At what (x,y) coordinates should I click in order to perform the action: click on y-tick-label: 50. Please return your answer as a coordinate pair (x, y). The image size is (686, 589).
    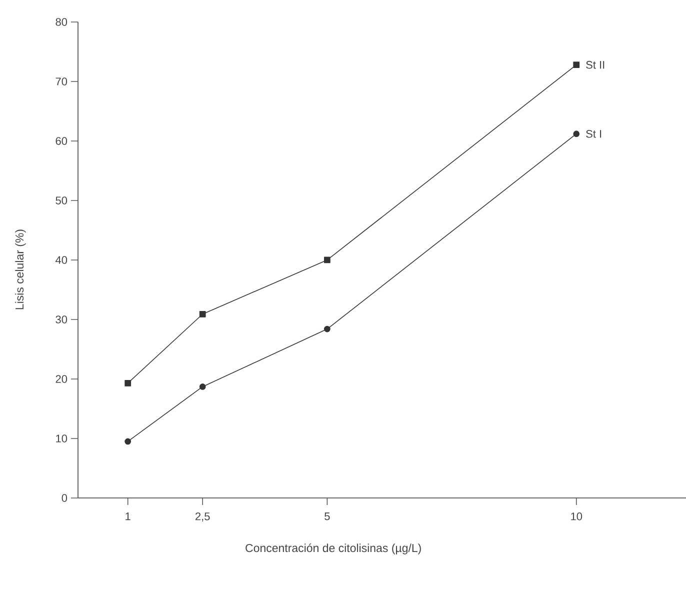
    Looking at the image, I should click on (62, 200).